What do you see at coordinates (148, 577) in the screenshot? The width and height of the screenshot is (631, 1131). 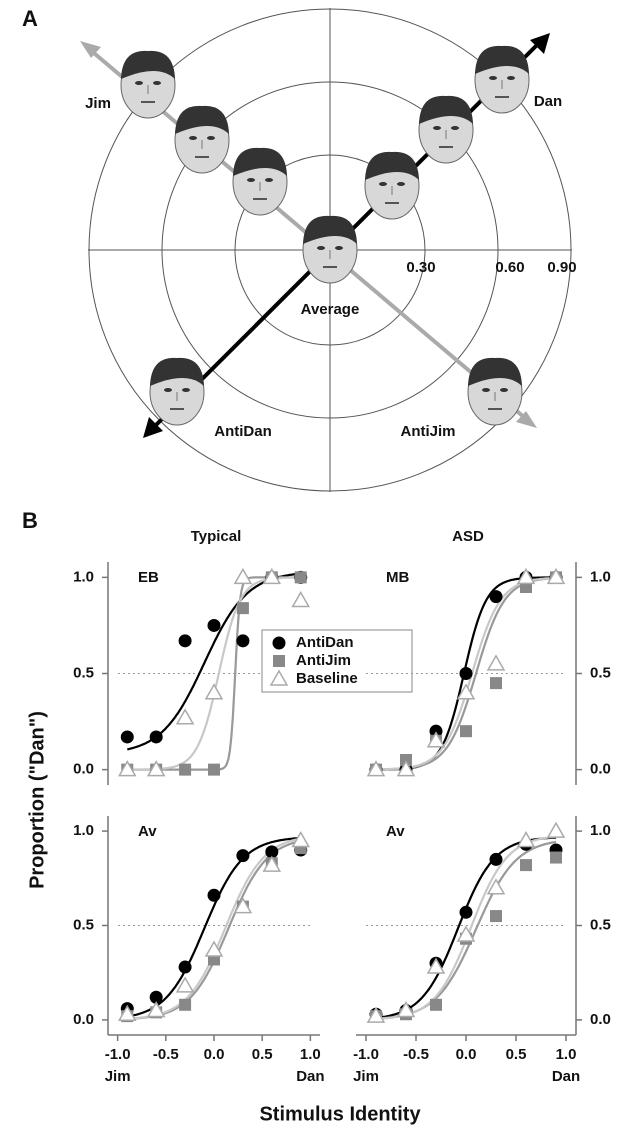 I see `subtitle: EB` at bounding box center [148, 577].